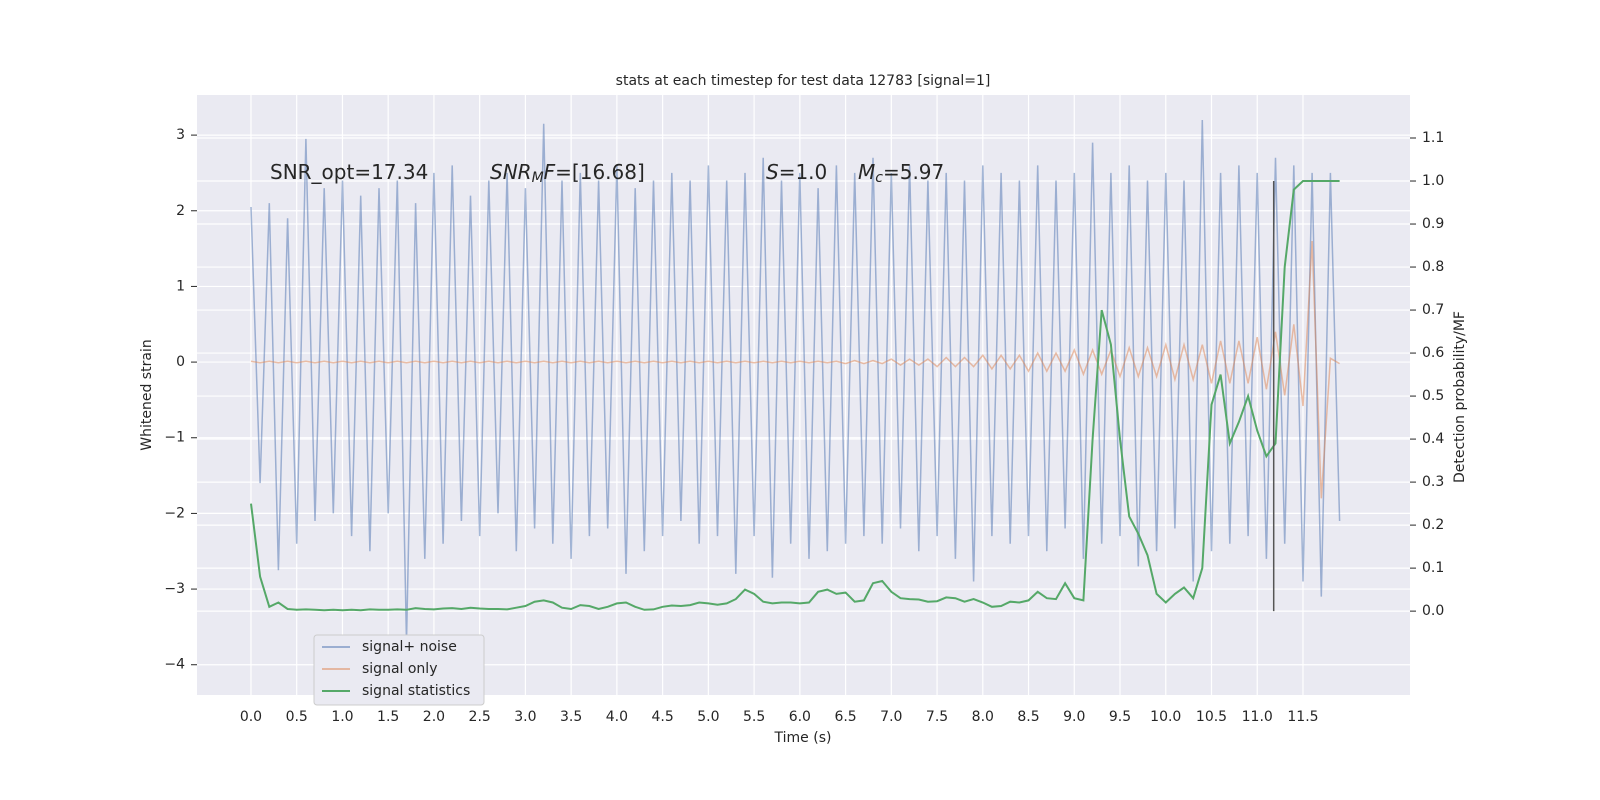  I want to click on legend-label: signal+ noise, so click(409, 647).